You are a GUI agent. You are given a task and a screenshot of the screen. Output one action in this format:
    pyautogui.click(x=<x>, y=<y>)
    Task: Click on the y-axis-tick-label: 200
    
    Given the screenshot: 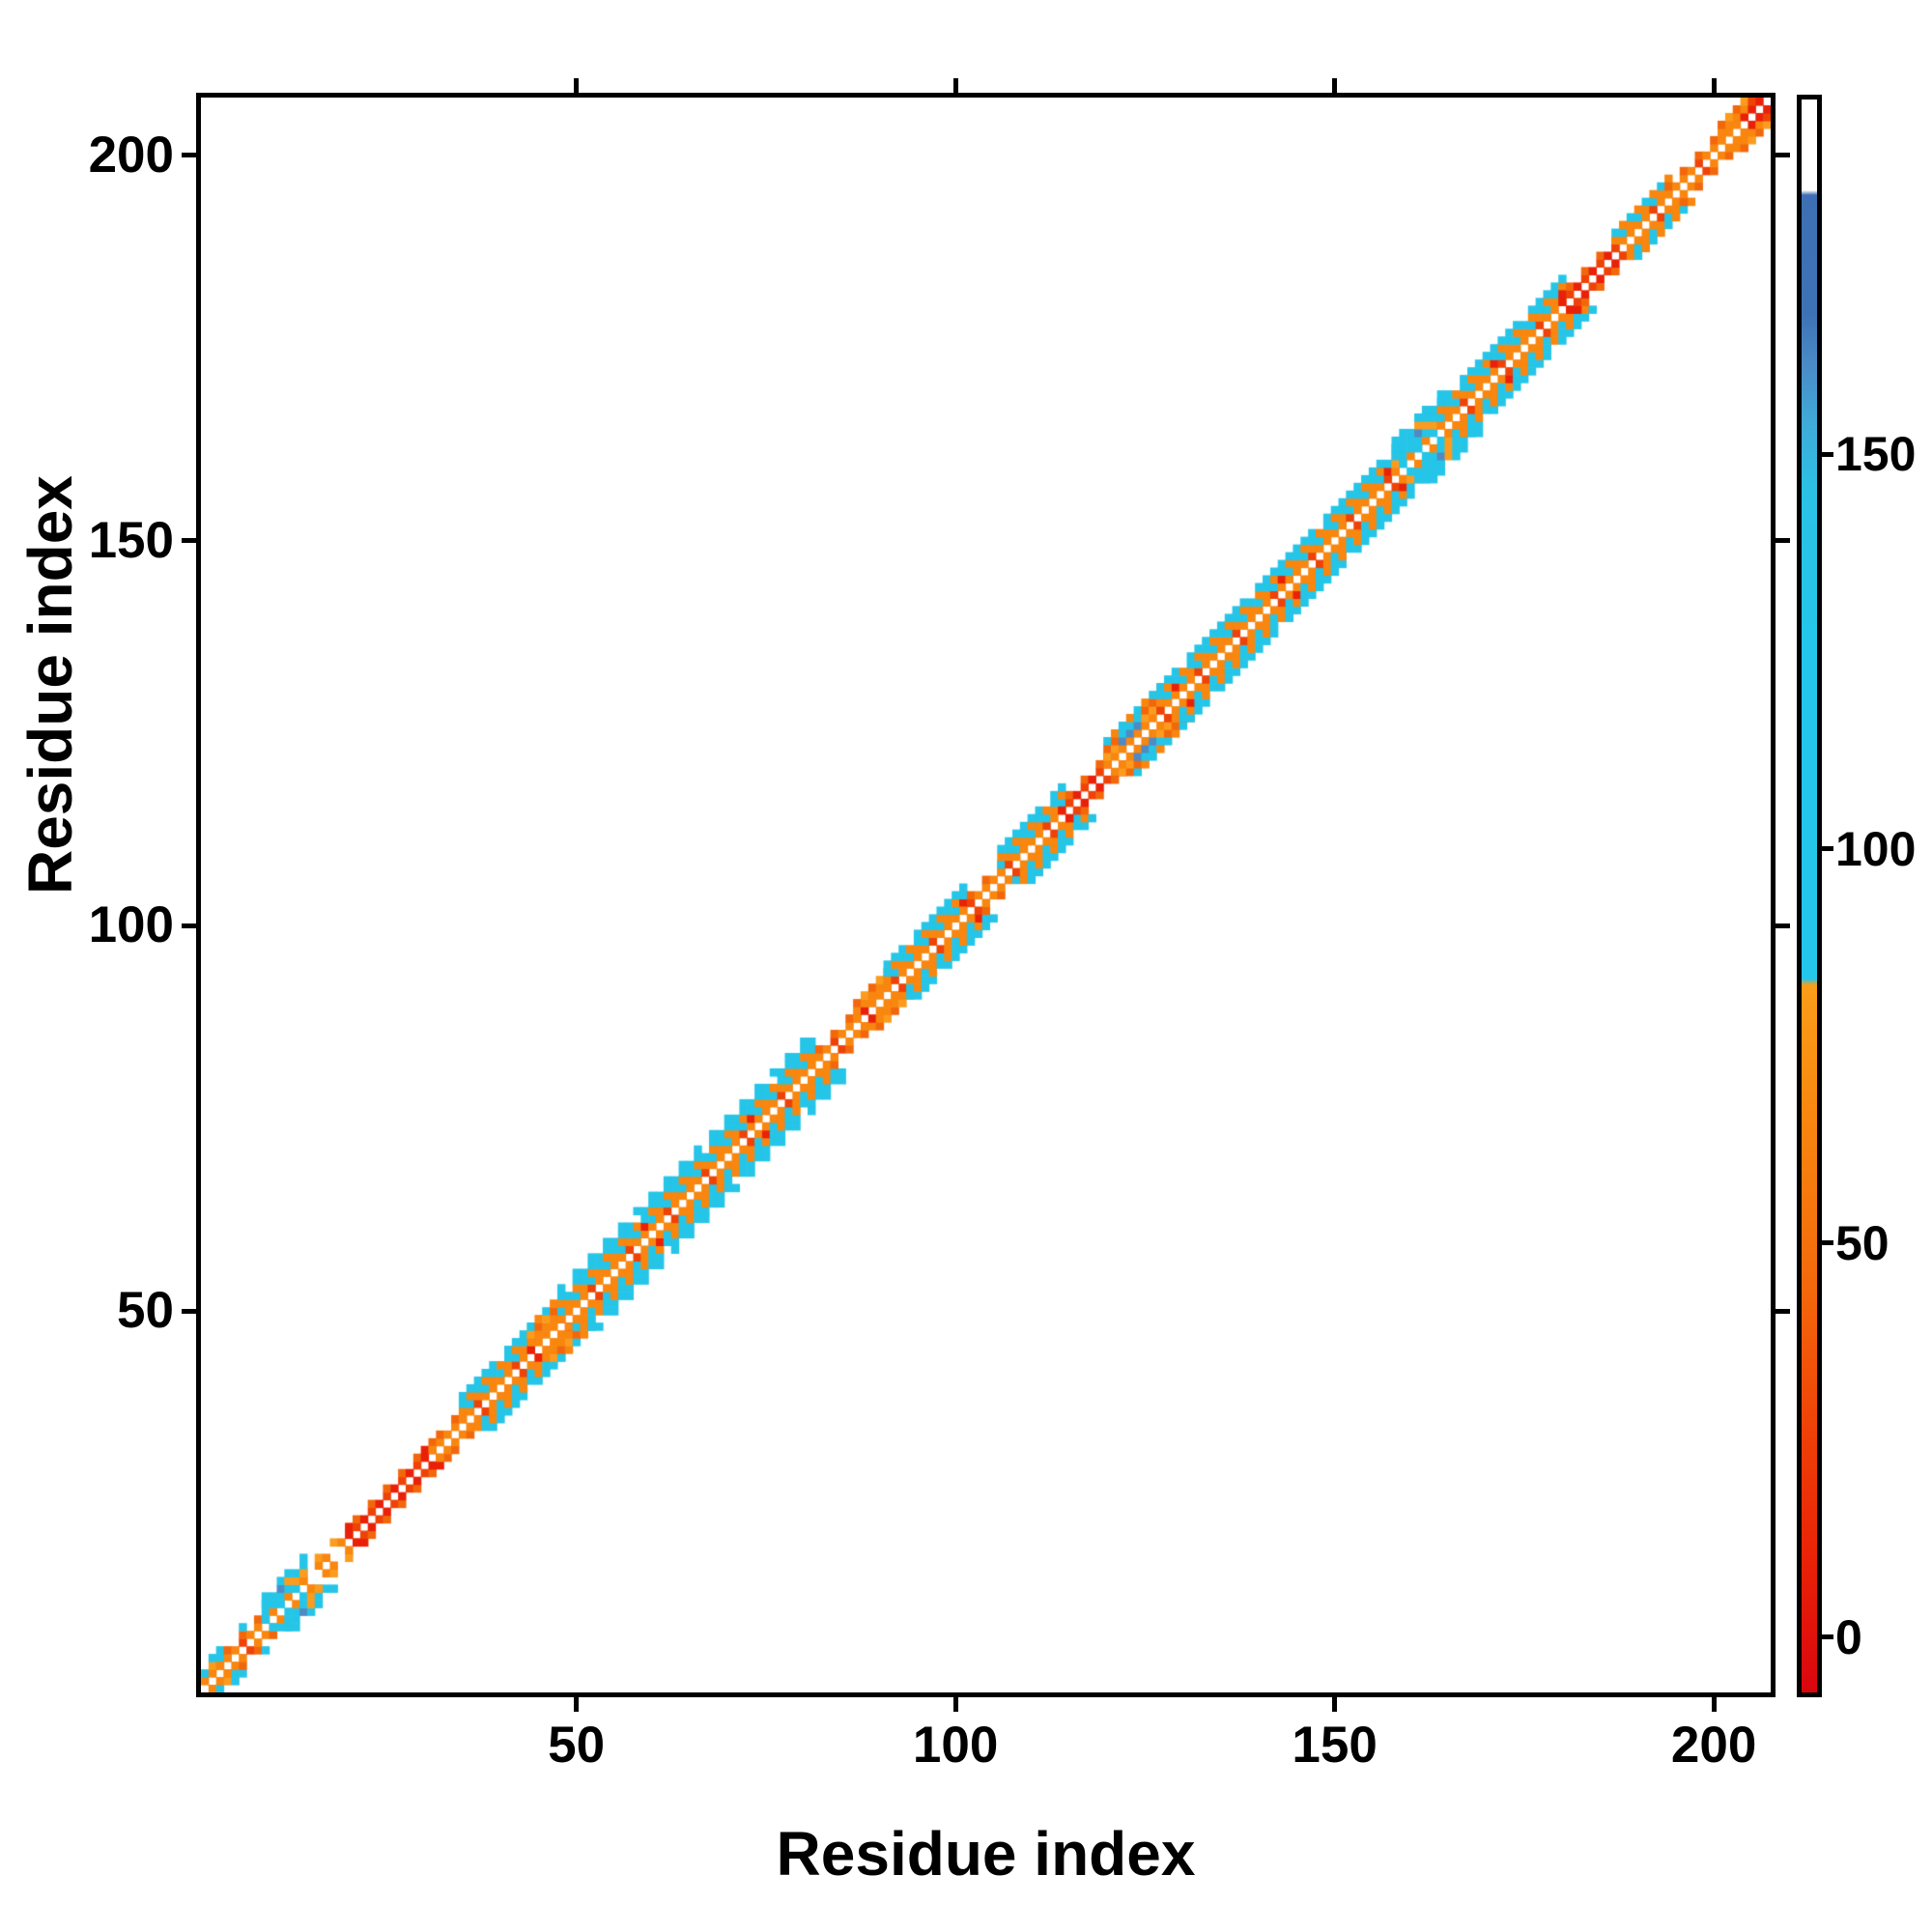 What is the action you would take?
    pyautogui.click(x=131, y=155)
    